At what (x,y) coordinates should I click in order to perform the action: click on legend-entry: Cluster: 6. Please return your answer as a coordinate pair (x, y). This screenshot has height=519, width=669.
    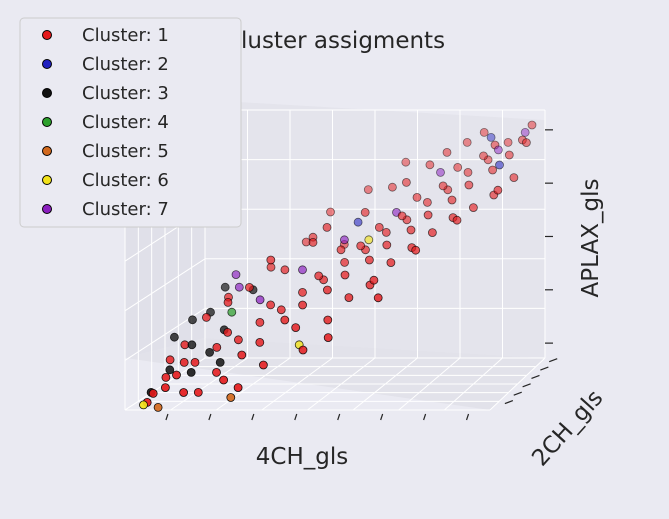
    Looking at the image, I should click on (105, 180).